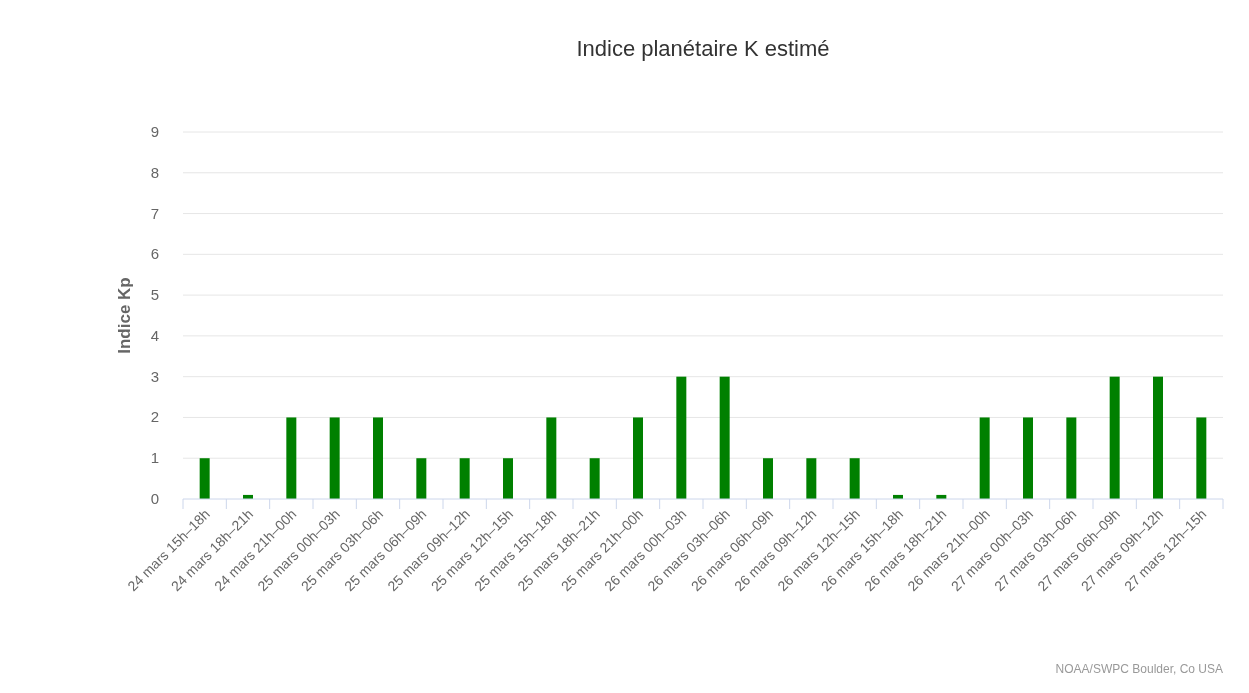 This screenshot has height=693, width=1249. Describe the element at coordinates (154, 417) in the screenshot. I see `y-tick-label: 2` at that location.